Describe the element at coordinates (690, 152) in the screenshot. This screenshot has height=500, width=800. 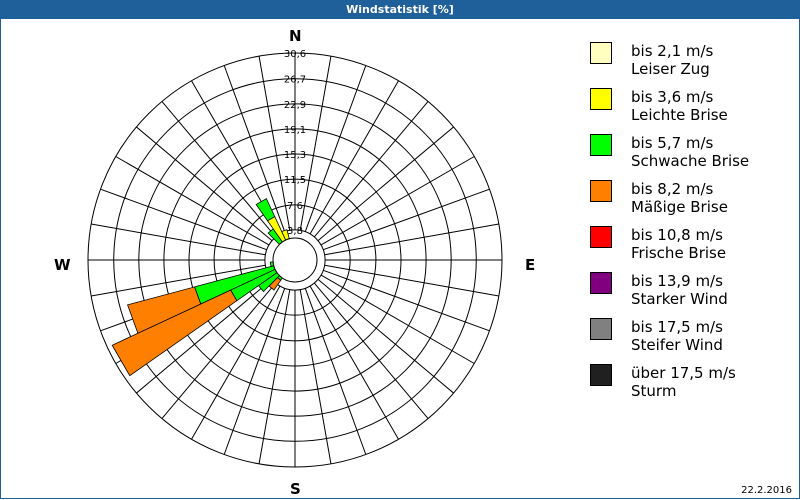
I see `legend-label: bis 5,7 m/s Schwache Brise` at that location.